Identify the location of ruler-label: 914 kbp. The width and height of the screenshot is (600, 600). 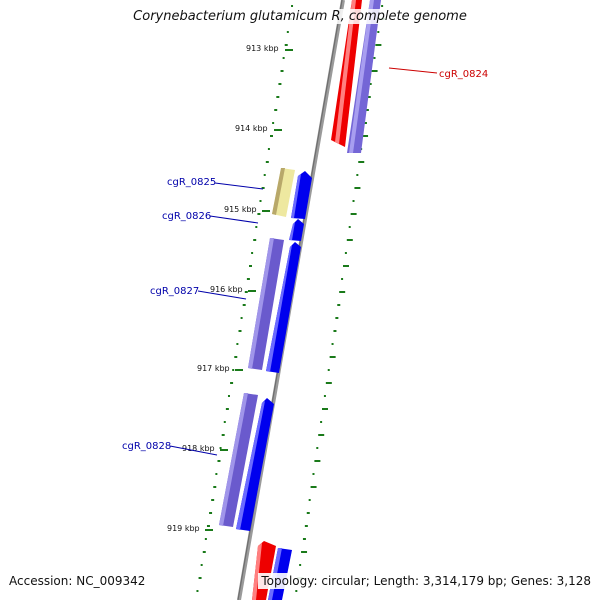
(251, 128).